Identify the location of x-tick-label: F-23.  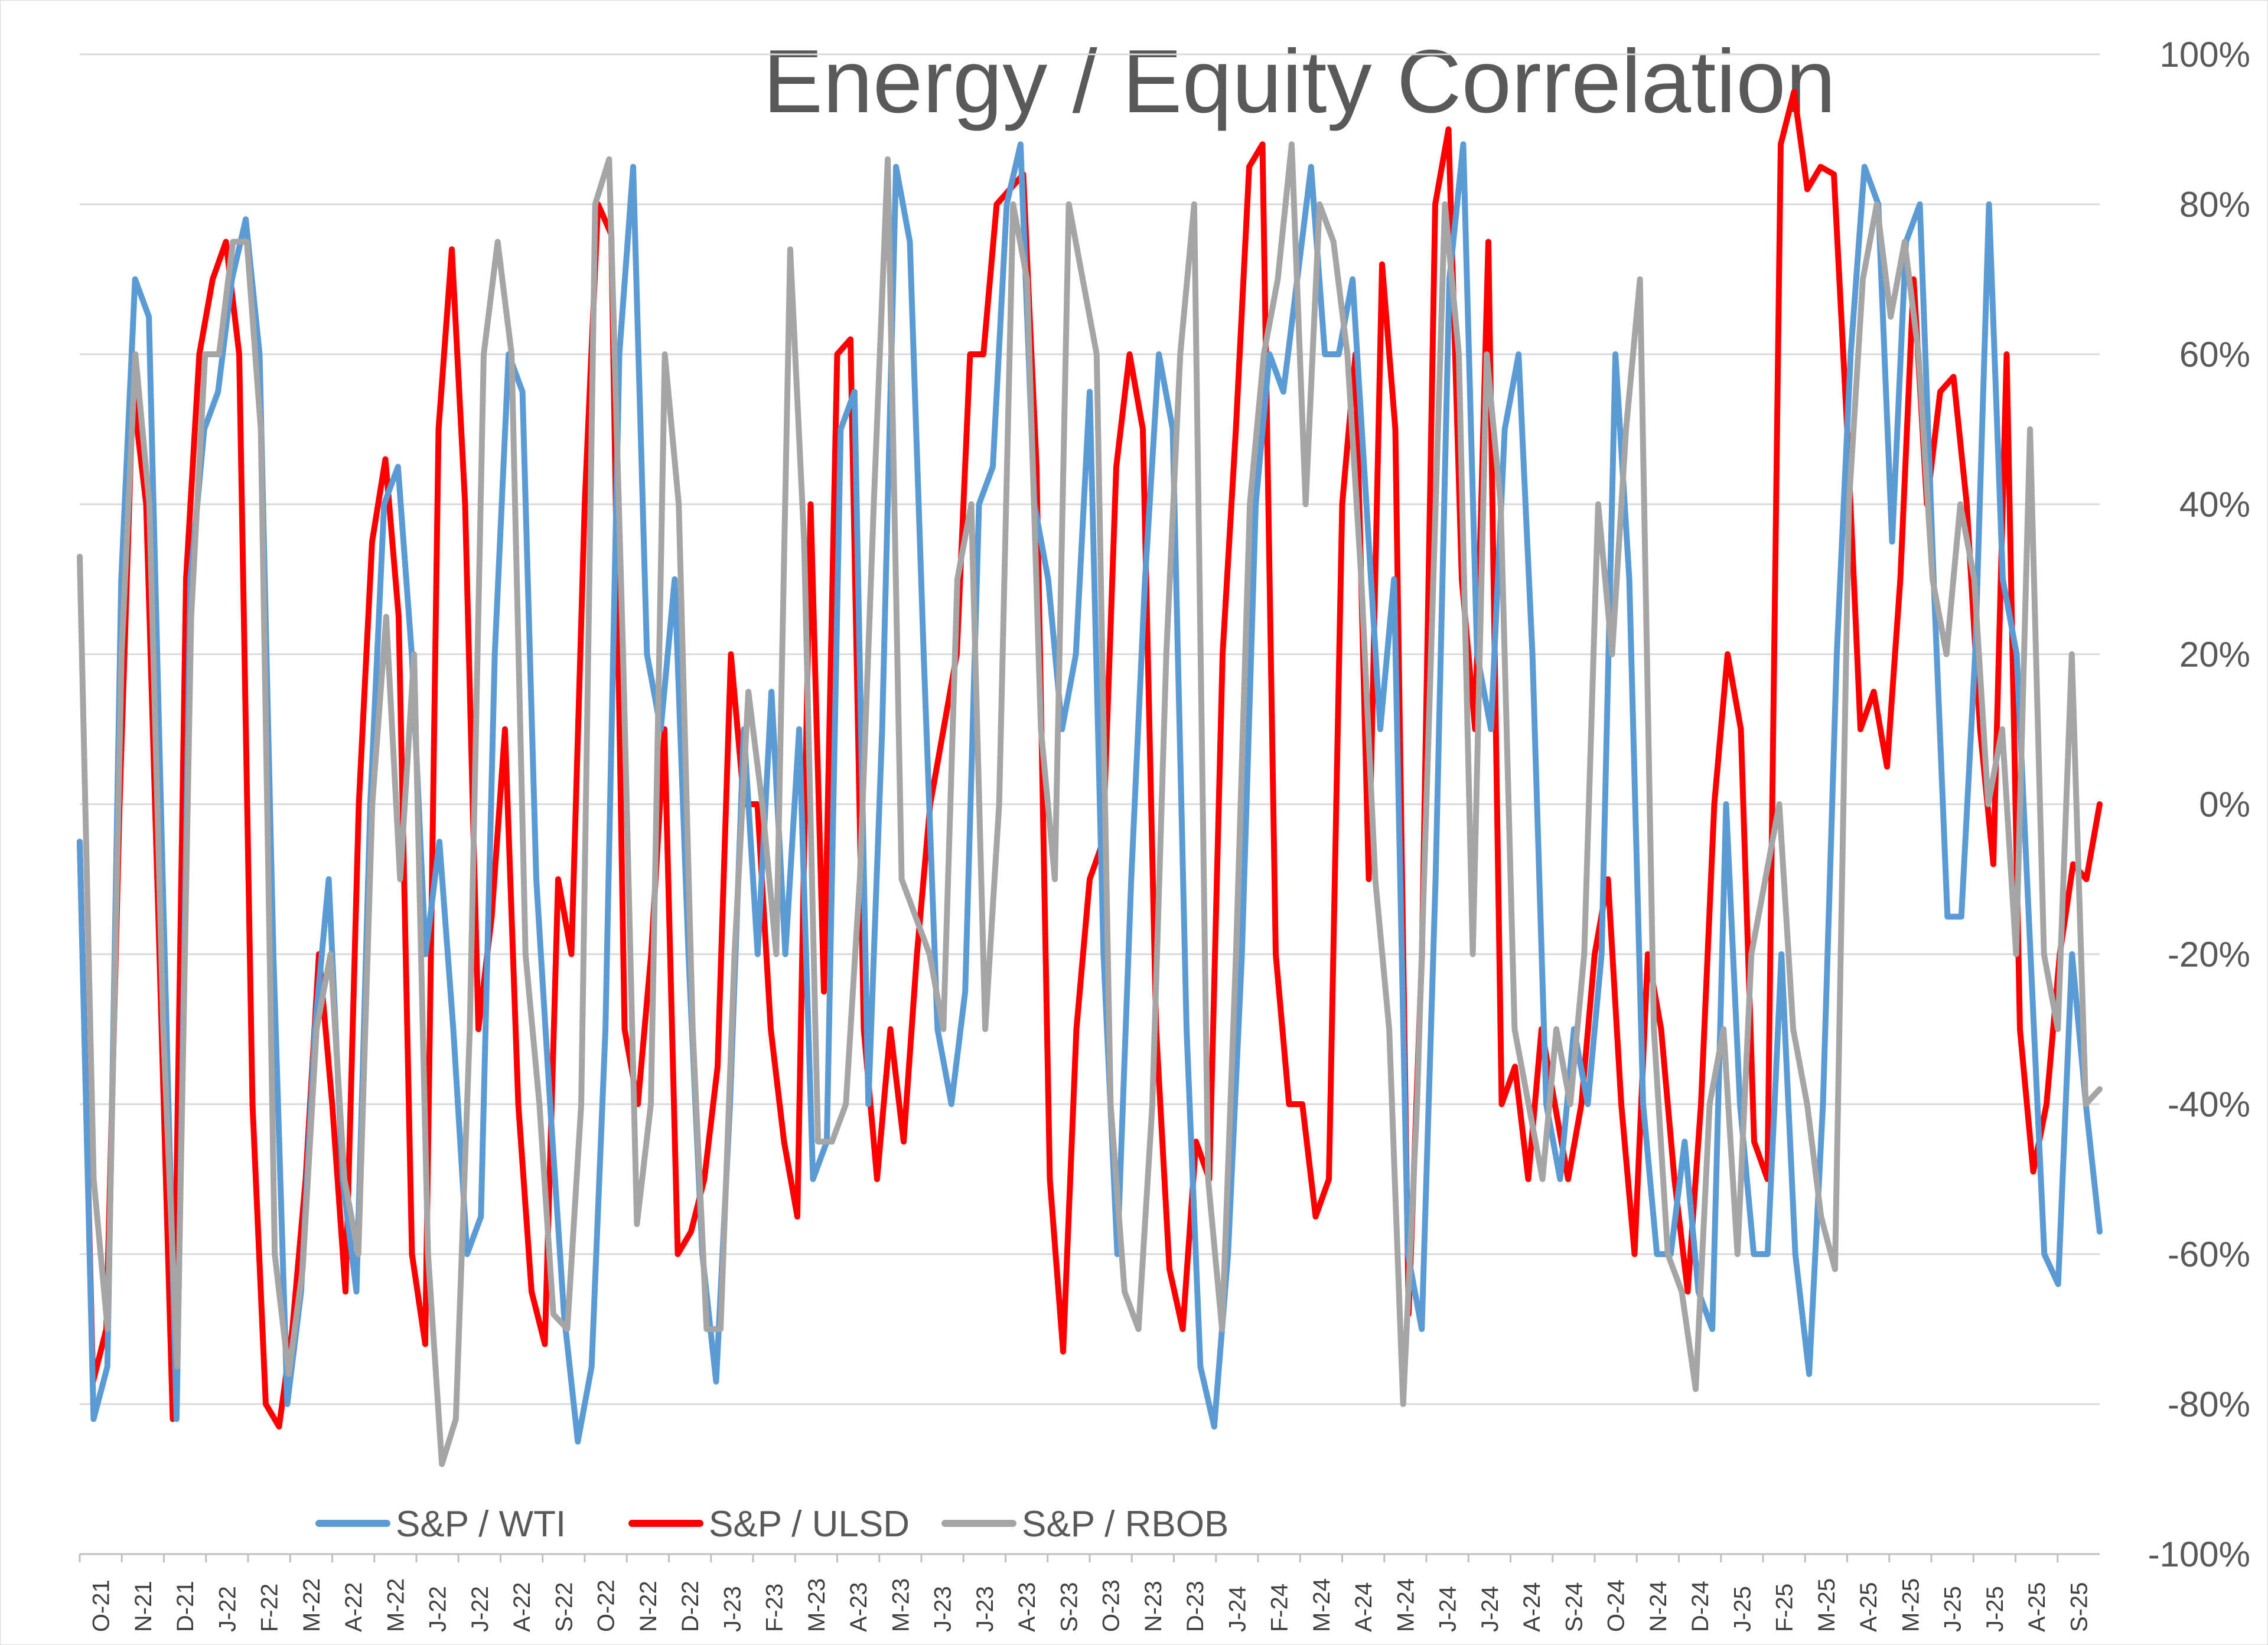
(775, 1608).